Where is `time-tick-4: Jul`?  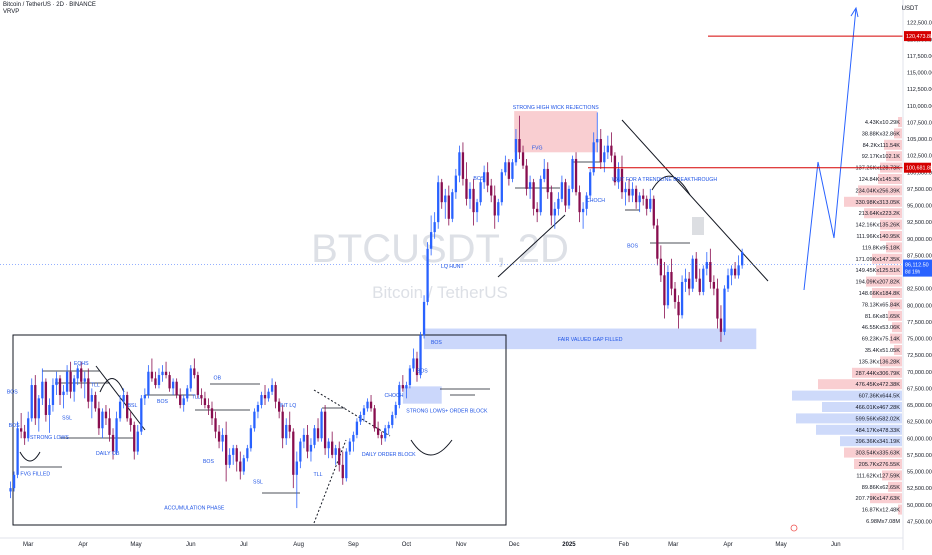
time-tick-4: Jul is located at coordinates (244, 545).